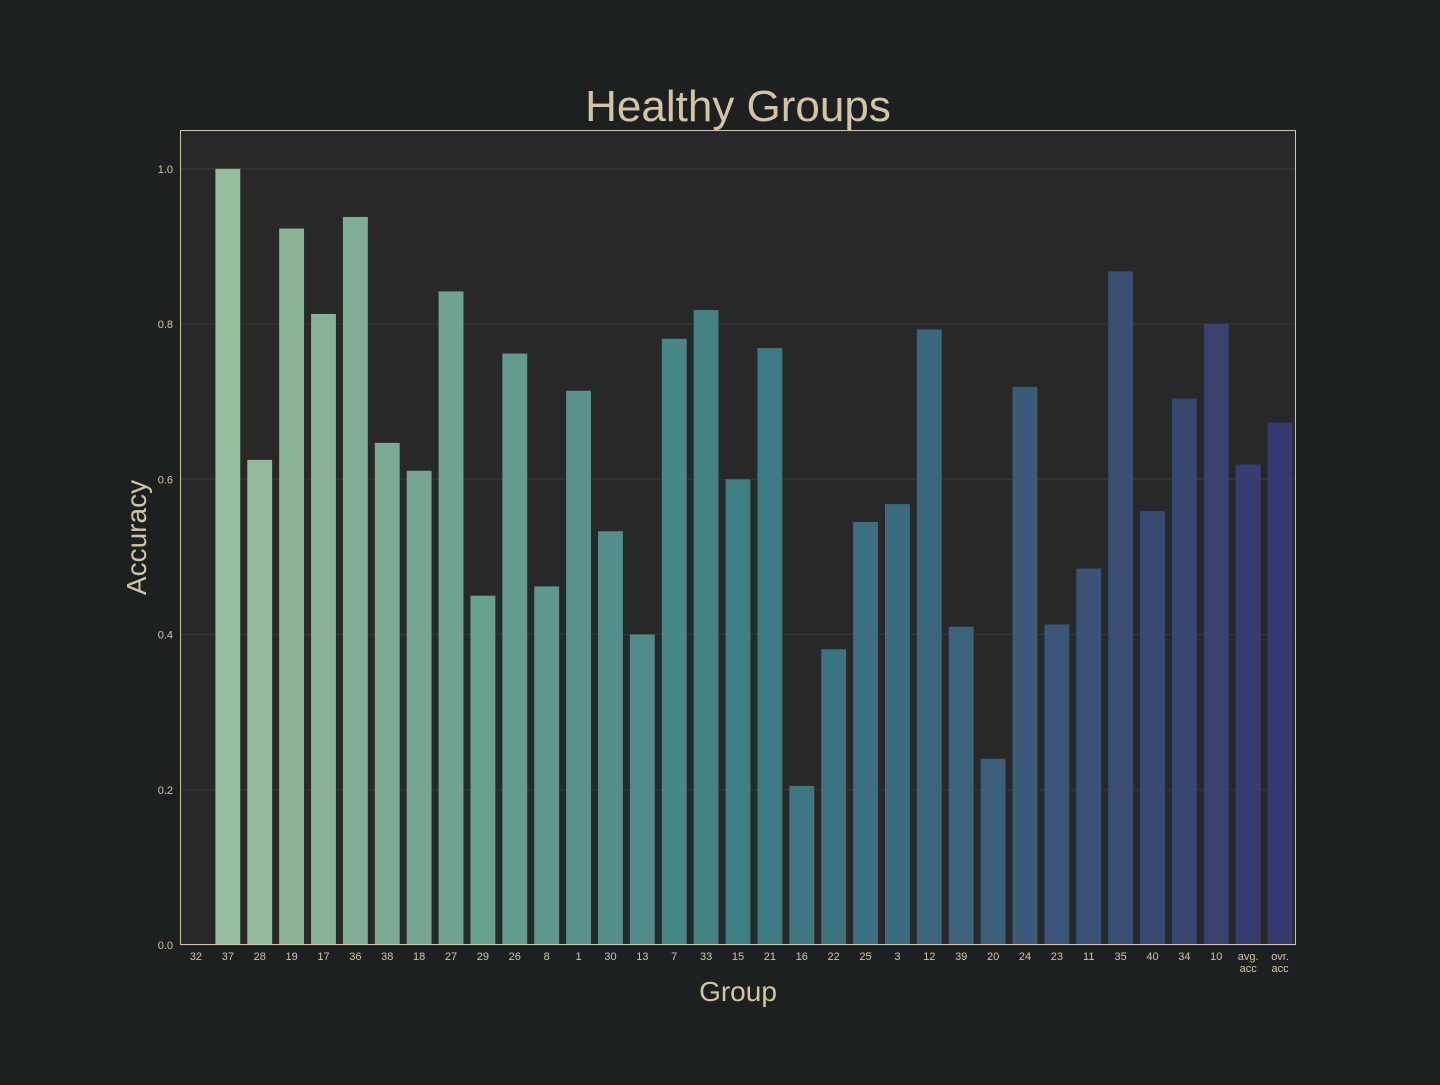 Image resolution: width=1440 pixels, height=1085 pixels. I want to click on y-tick-label: 0.2, so click(165, 791).